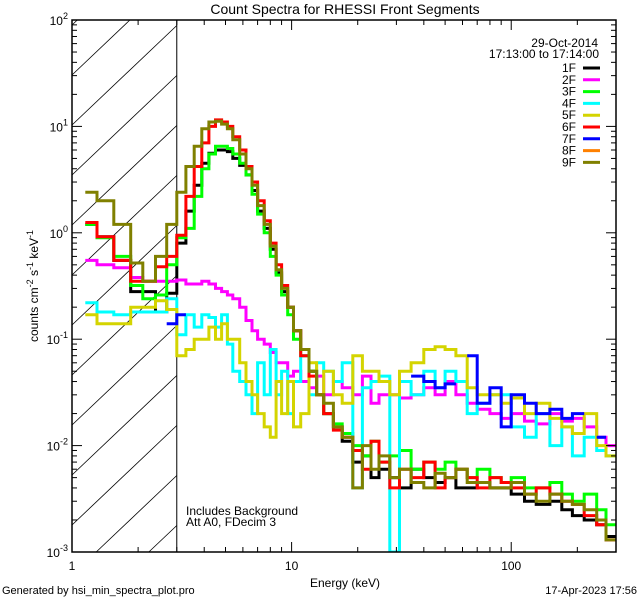 This screenshot has width=640, height=600. What do you see at coordinates (98, 591) in the screenshot?
I see `footer-generated-by: Generated by hsi_min_spectra_plot.pro` at bounding box center [98, 591].